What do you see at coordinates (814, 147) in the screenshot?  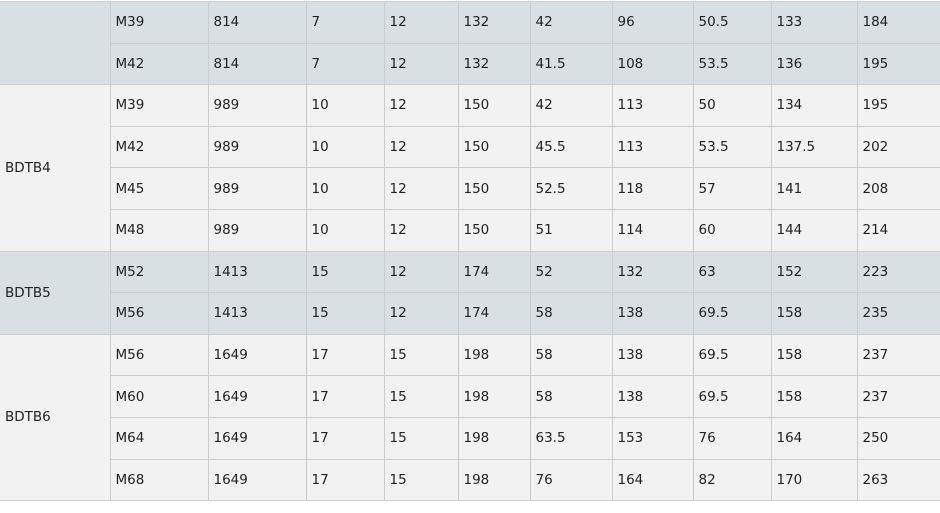 I see `value-cell: 137.5` at bounding box center [814, 147].